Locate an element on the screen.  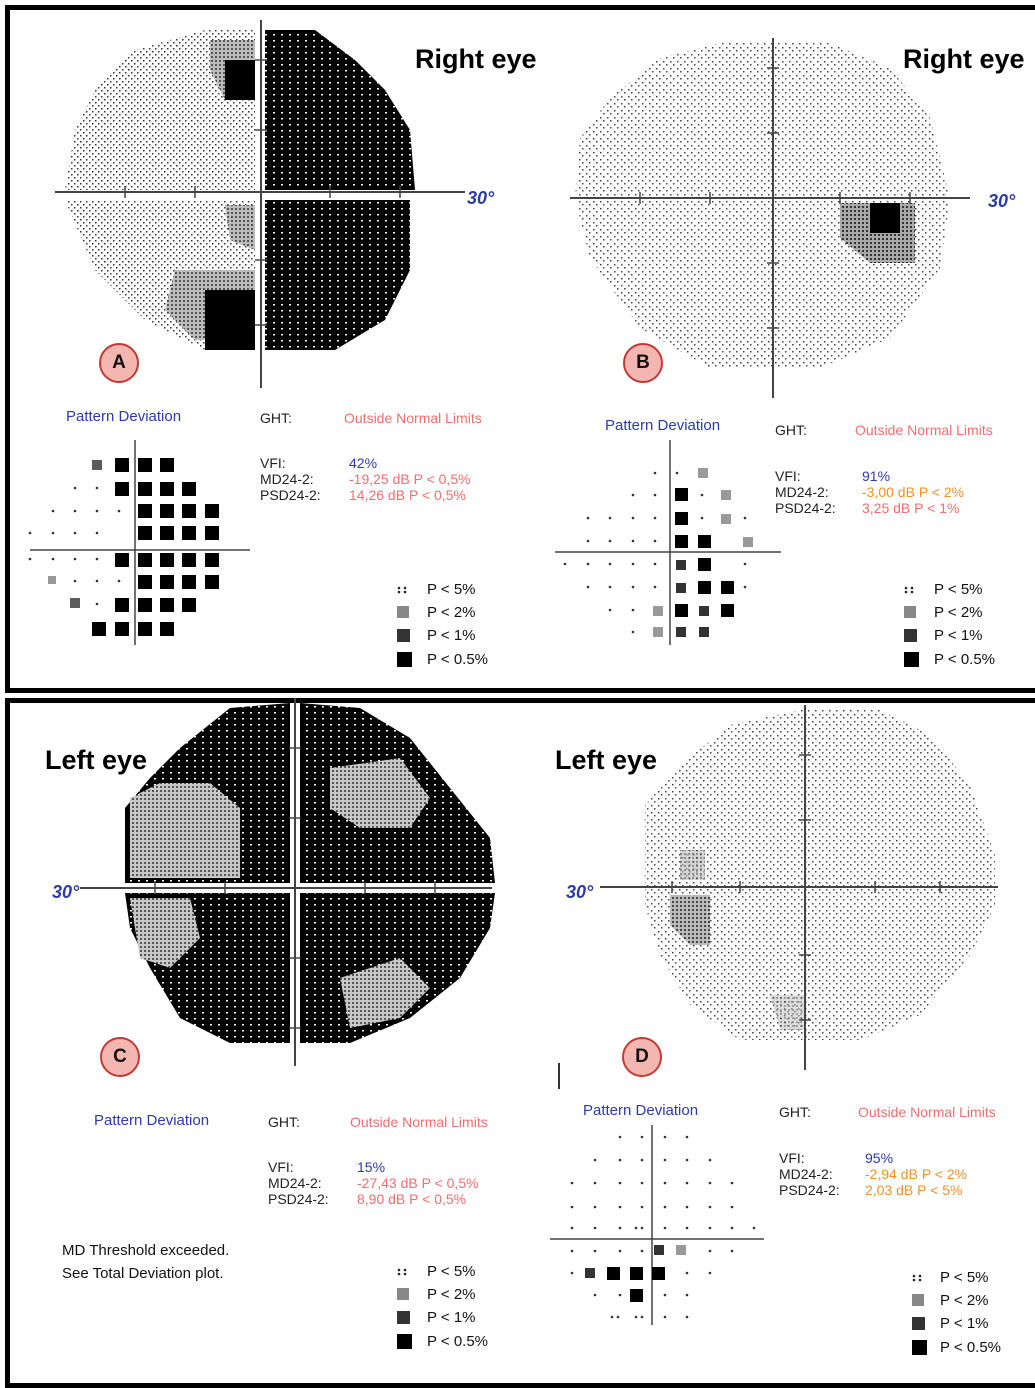
legend-icons-d is located at coordinates (919, 1314).